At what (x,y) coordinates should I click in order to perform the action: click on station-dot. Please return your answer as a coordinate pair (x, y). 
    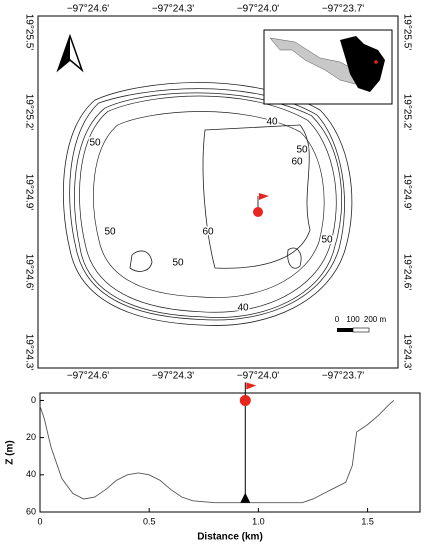
    Looking at the image, I should click on (245, 400).